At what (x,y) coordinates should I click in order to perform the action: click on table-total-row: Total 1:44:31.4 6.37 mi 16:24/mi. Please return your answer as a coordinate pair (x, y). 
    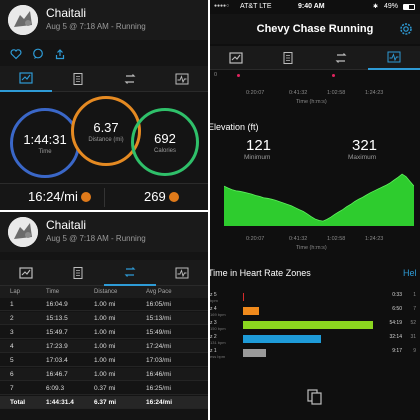
    Looking at the image, I should click on (104, 402).